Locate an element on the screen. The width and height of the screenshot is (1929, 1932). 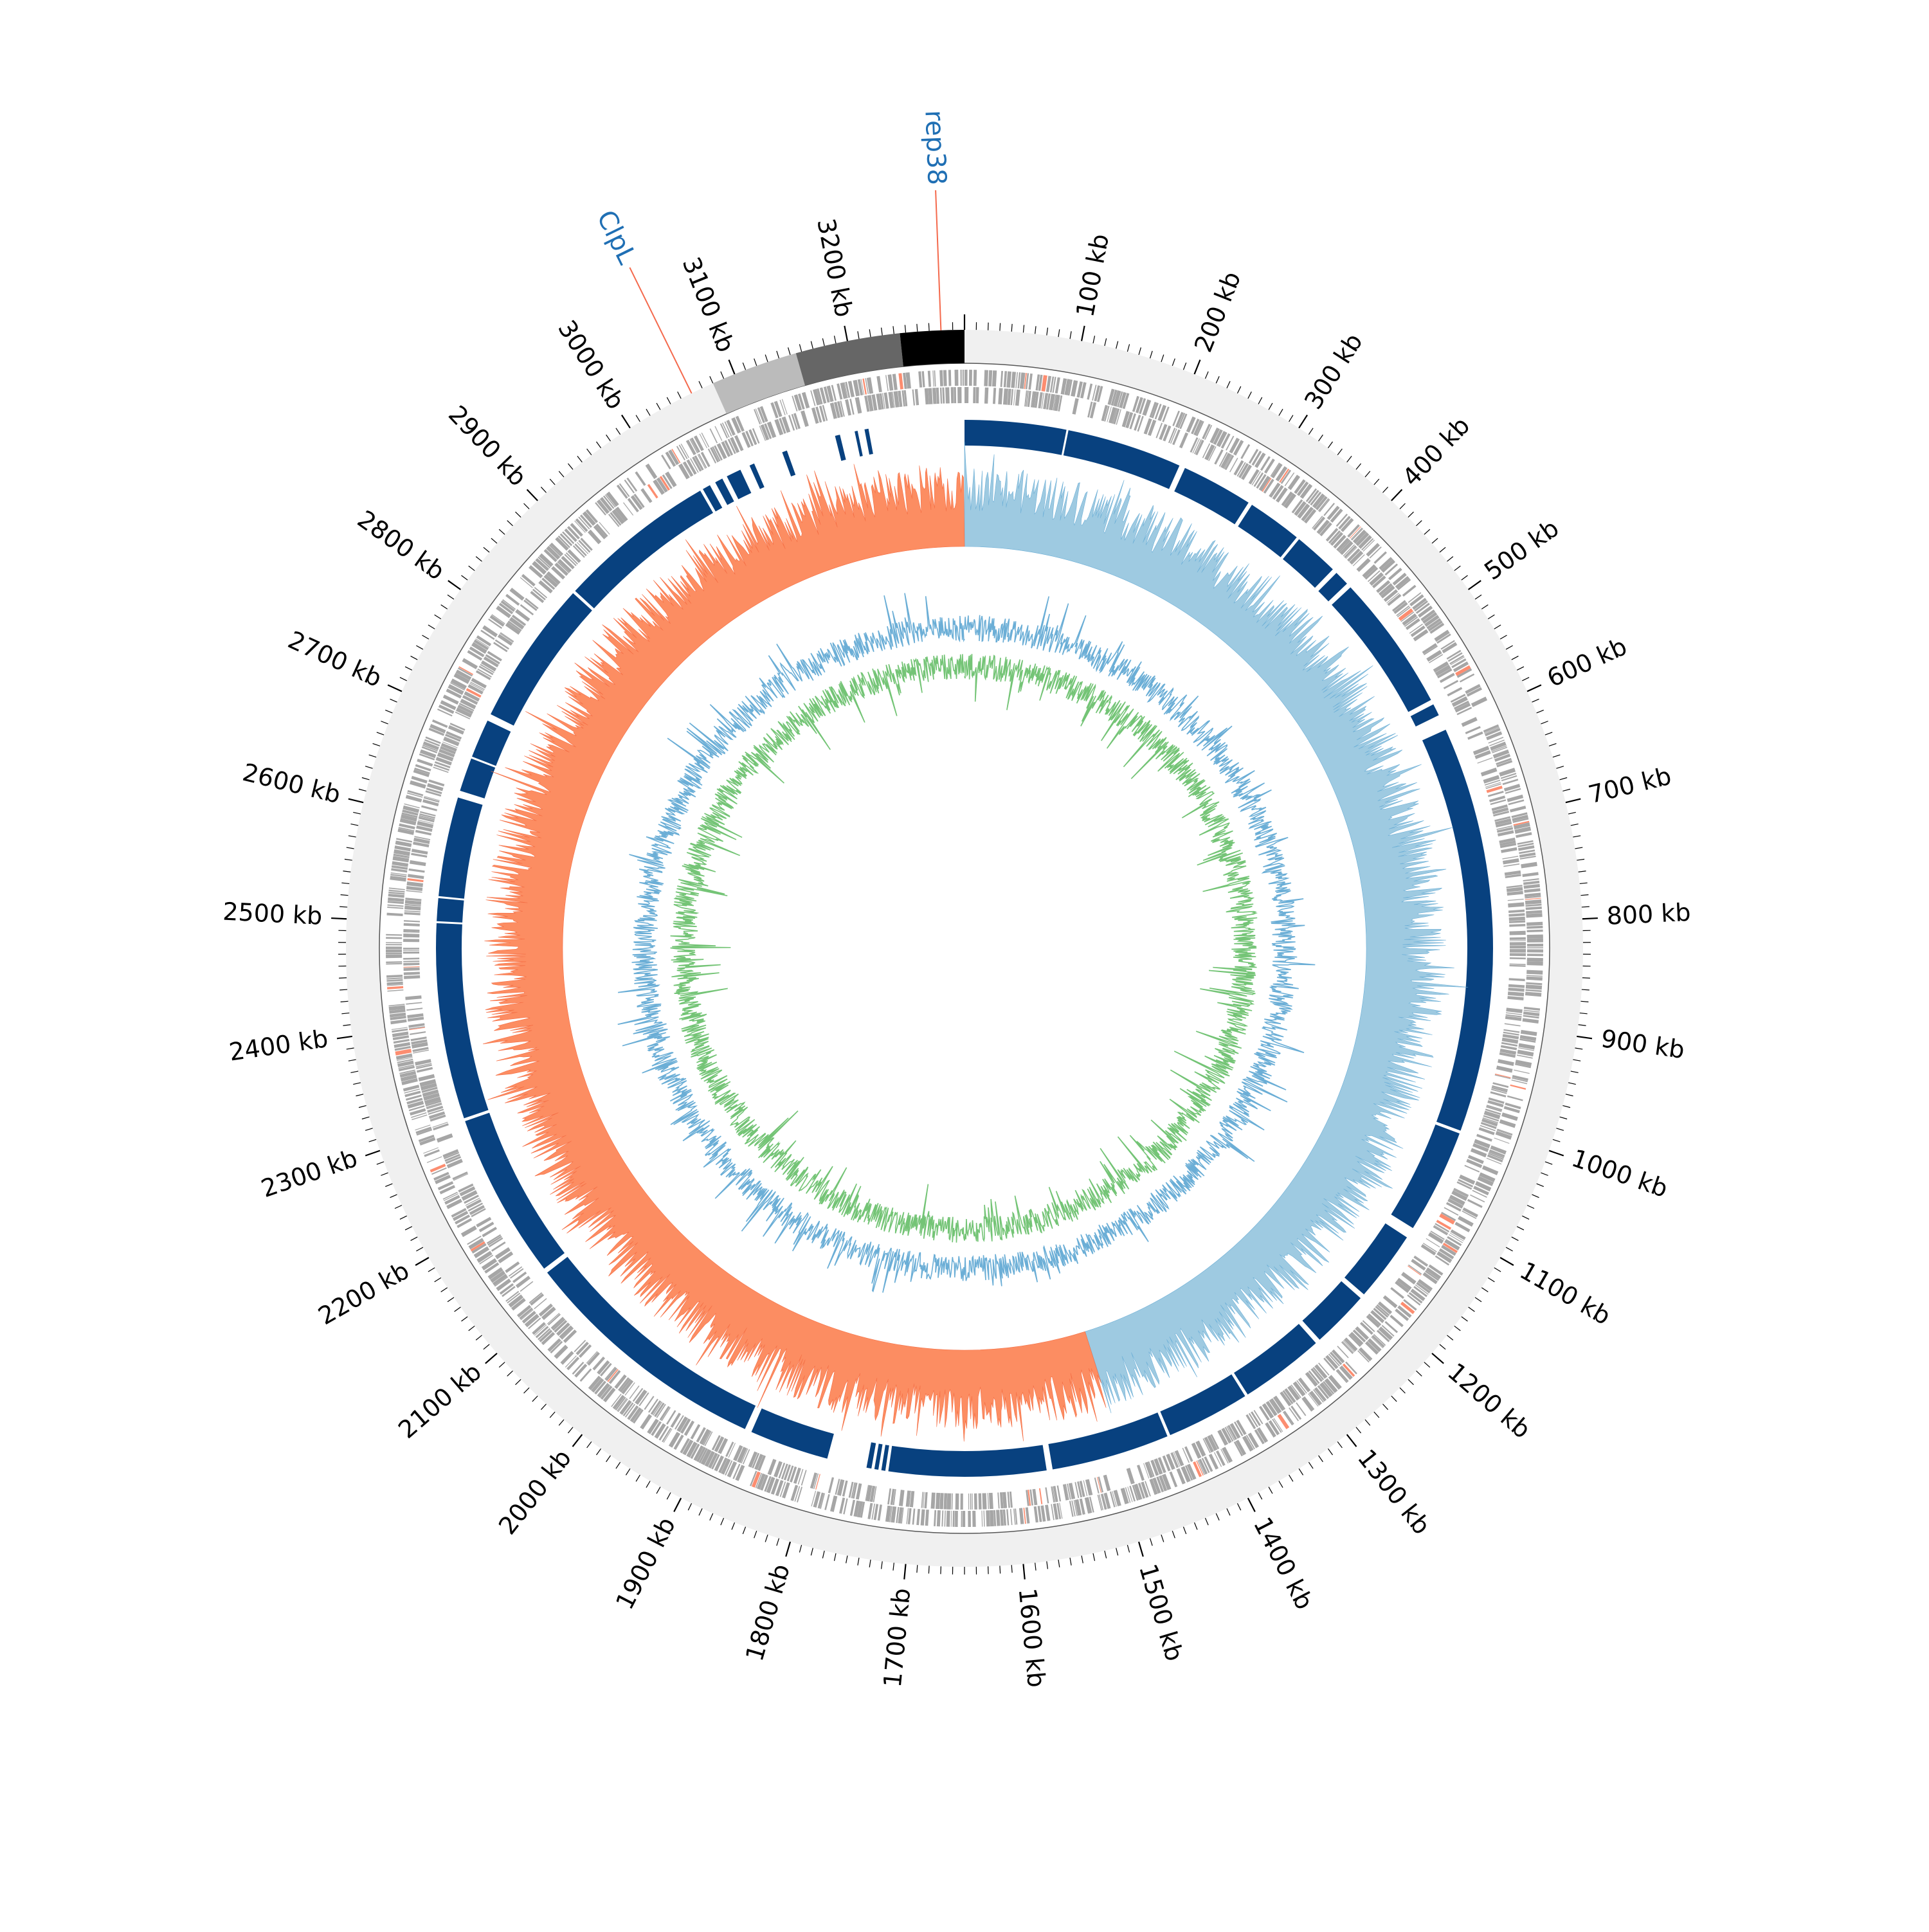
gc-content-track is located at coordinates (967, 943).